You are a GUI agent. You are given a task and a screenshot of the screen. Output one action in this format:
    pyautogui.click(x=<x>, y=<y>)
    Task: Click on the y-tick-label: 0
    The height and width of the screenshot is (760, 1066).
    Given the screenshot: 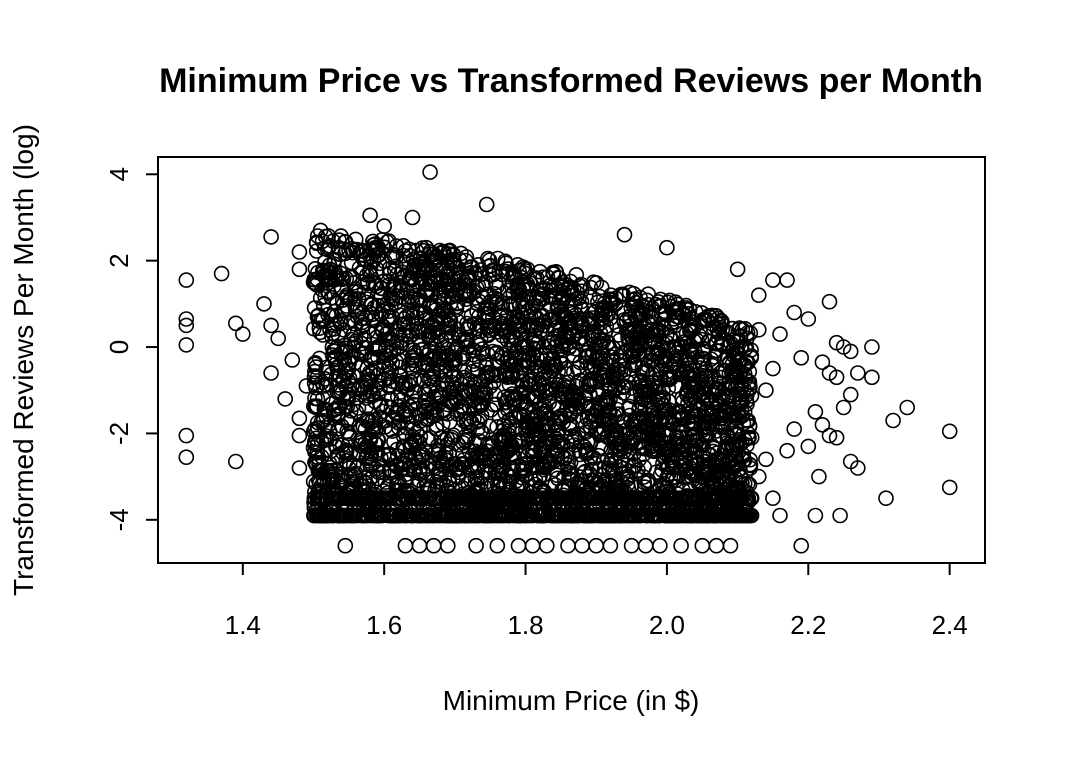 What is the action you would take?
    pyautogui.click(x=119, y=347)
    